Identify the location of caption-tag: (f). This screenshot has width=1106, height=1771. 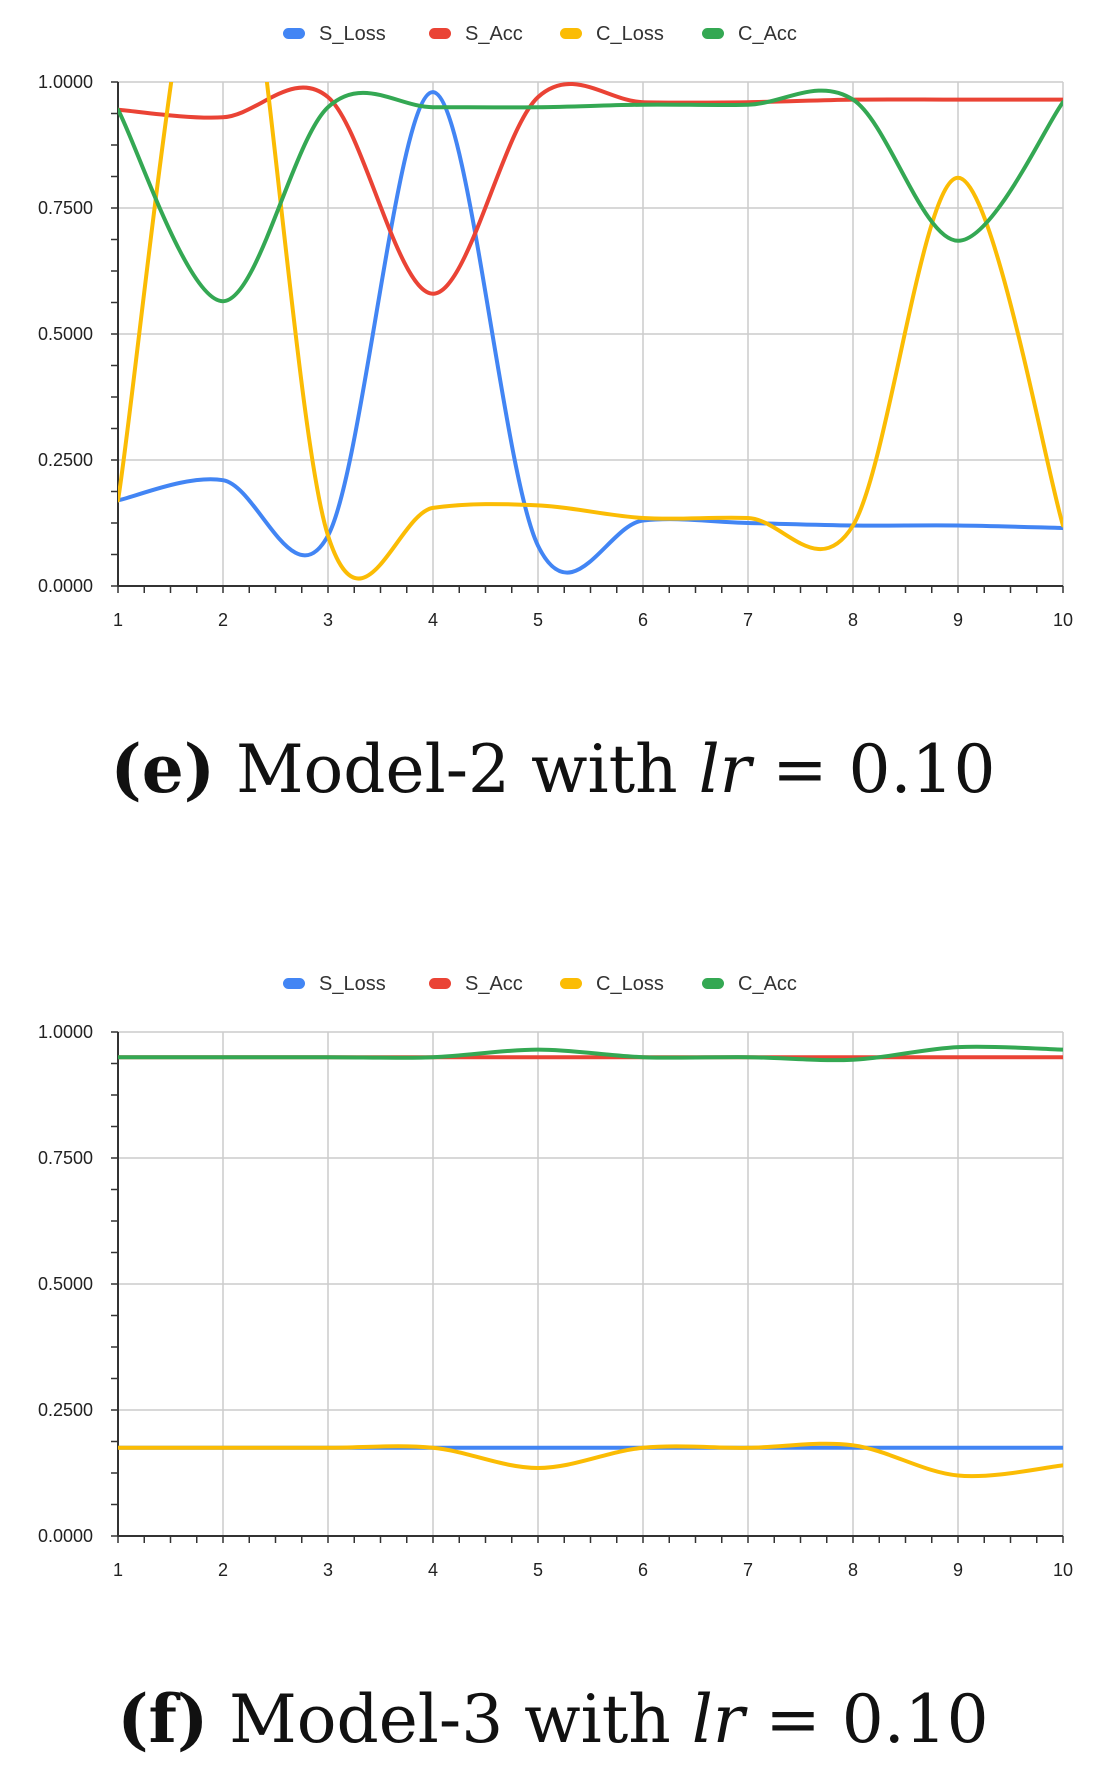
(163, 1719).